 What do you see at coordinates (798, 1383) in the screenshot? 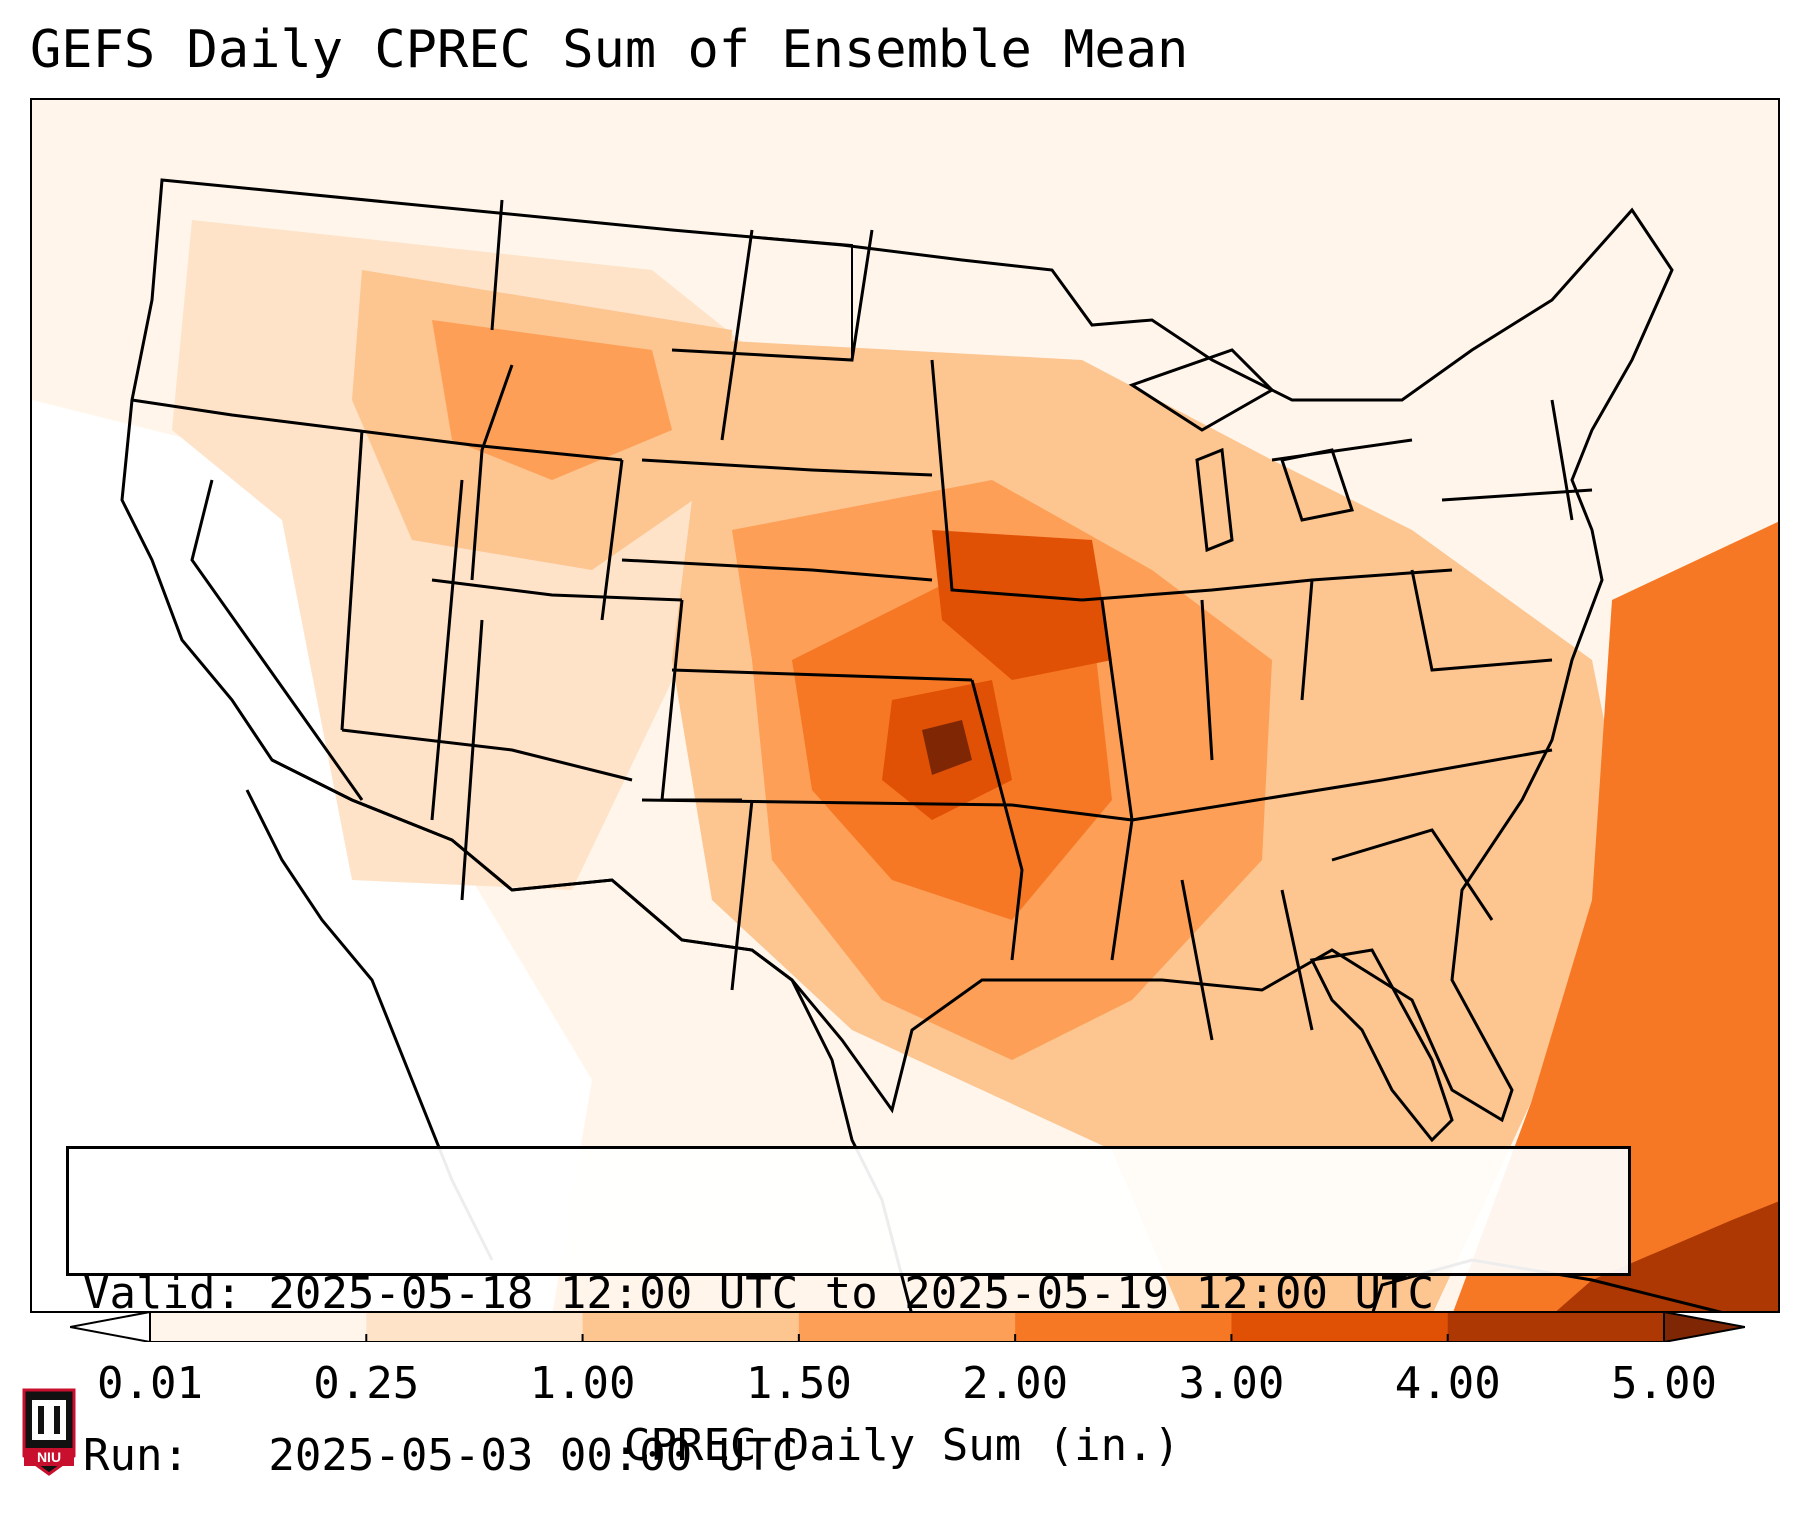
I see `colorbar-tick-label: 1.50` at bounding box center [798, 1383].